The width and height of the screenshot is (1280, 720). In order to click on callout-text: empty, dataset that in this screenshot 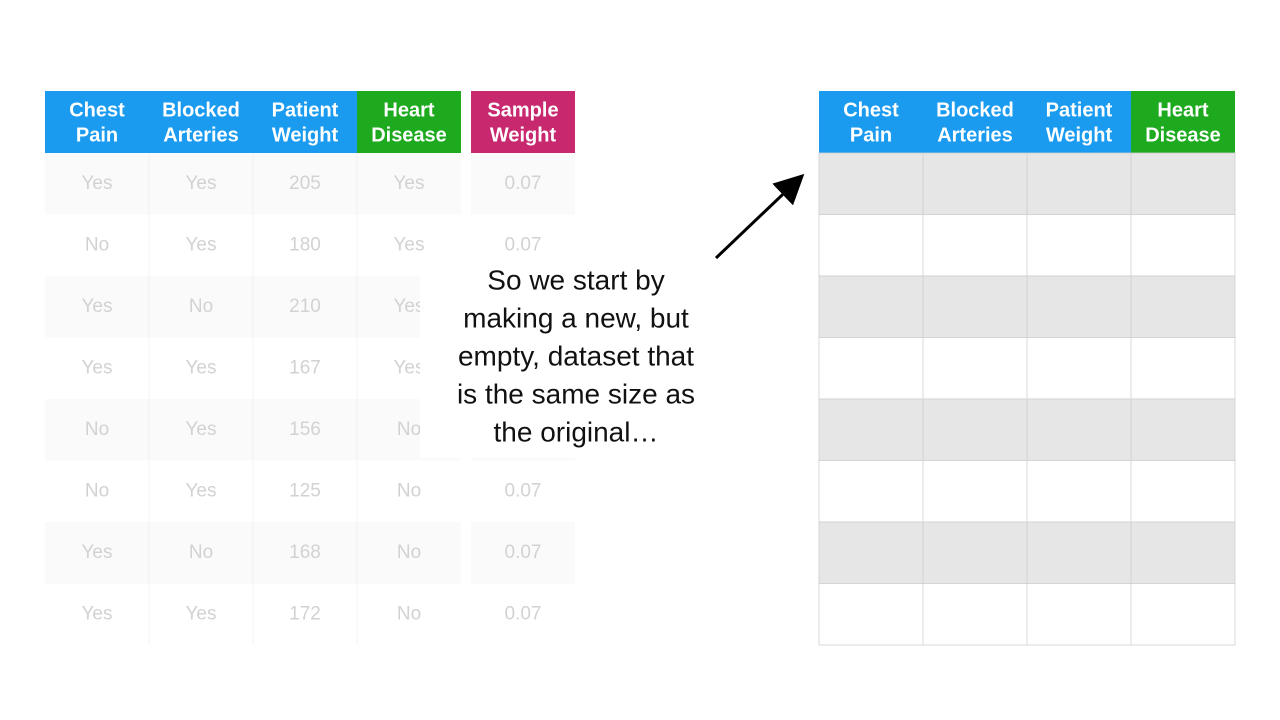, I will do `click(576, 355)`.